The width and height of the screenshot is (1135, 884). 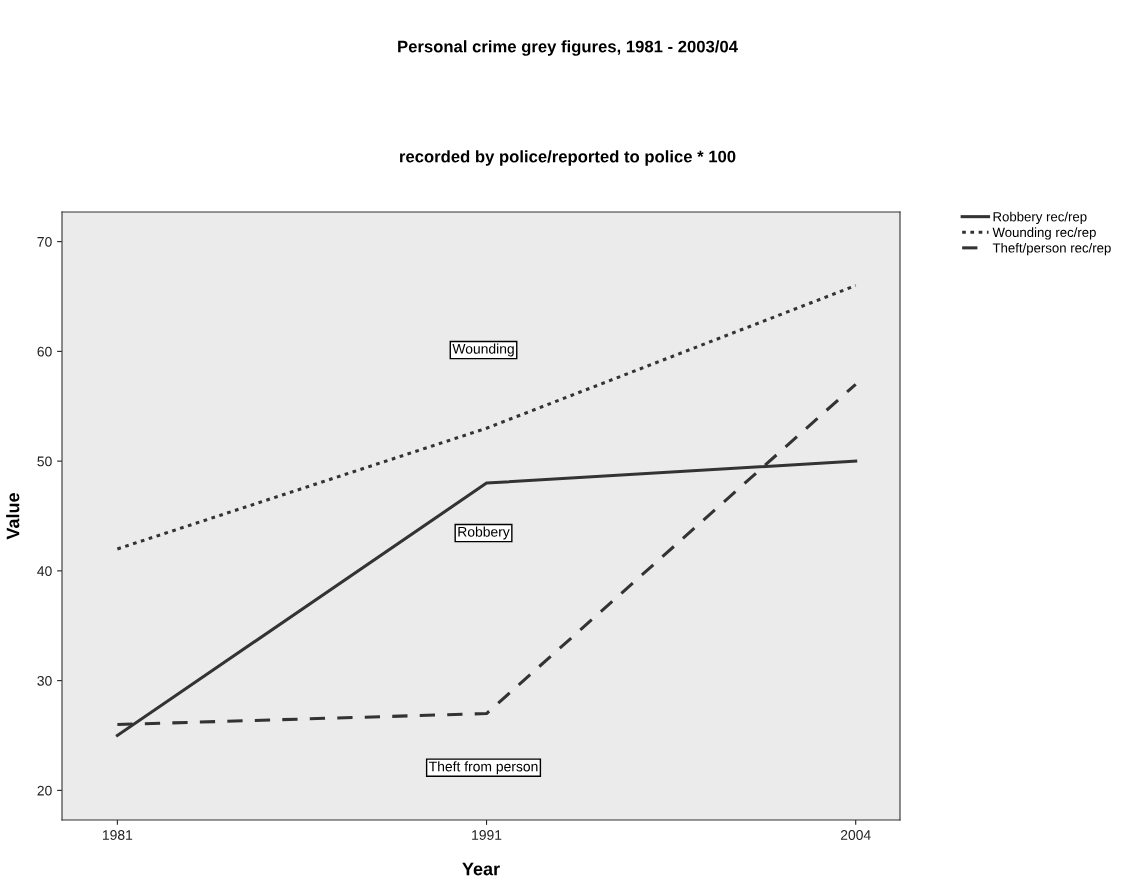 I want to click on x-tick-label: 1981, so click(x=117, y=835).